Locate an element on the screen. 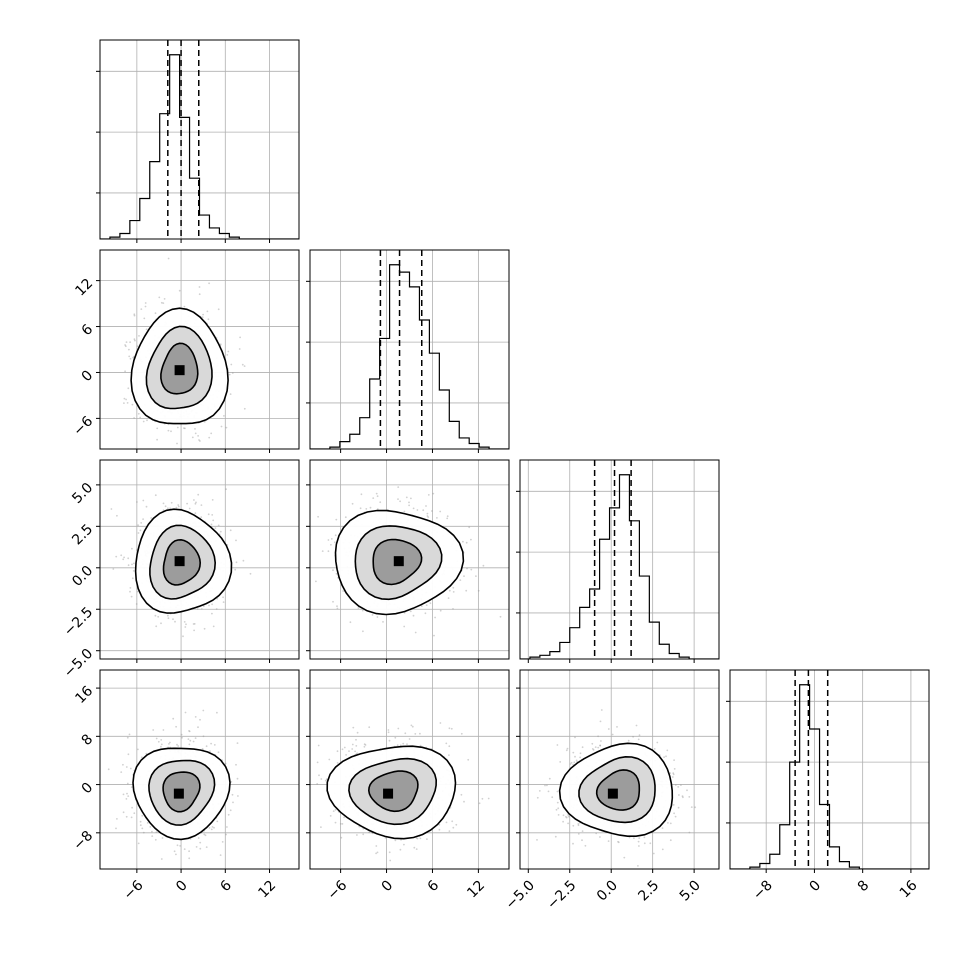  hist-3-bars is located at coordinates (829, 777).